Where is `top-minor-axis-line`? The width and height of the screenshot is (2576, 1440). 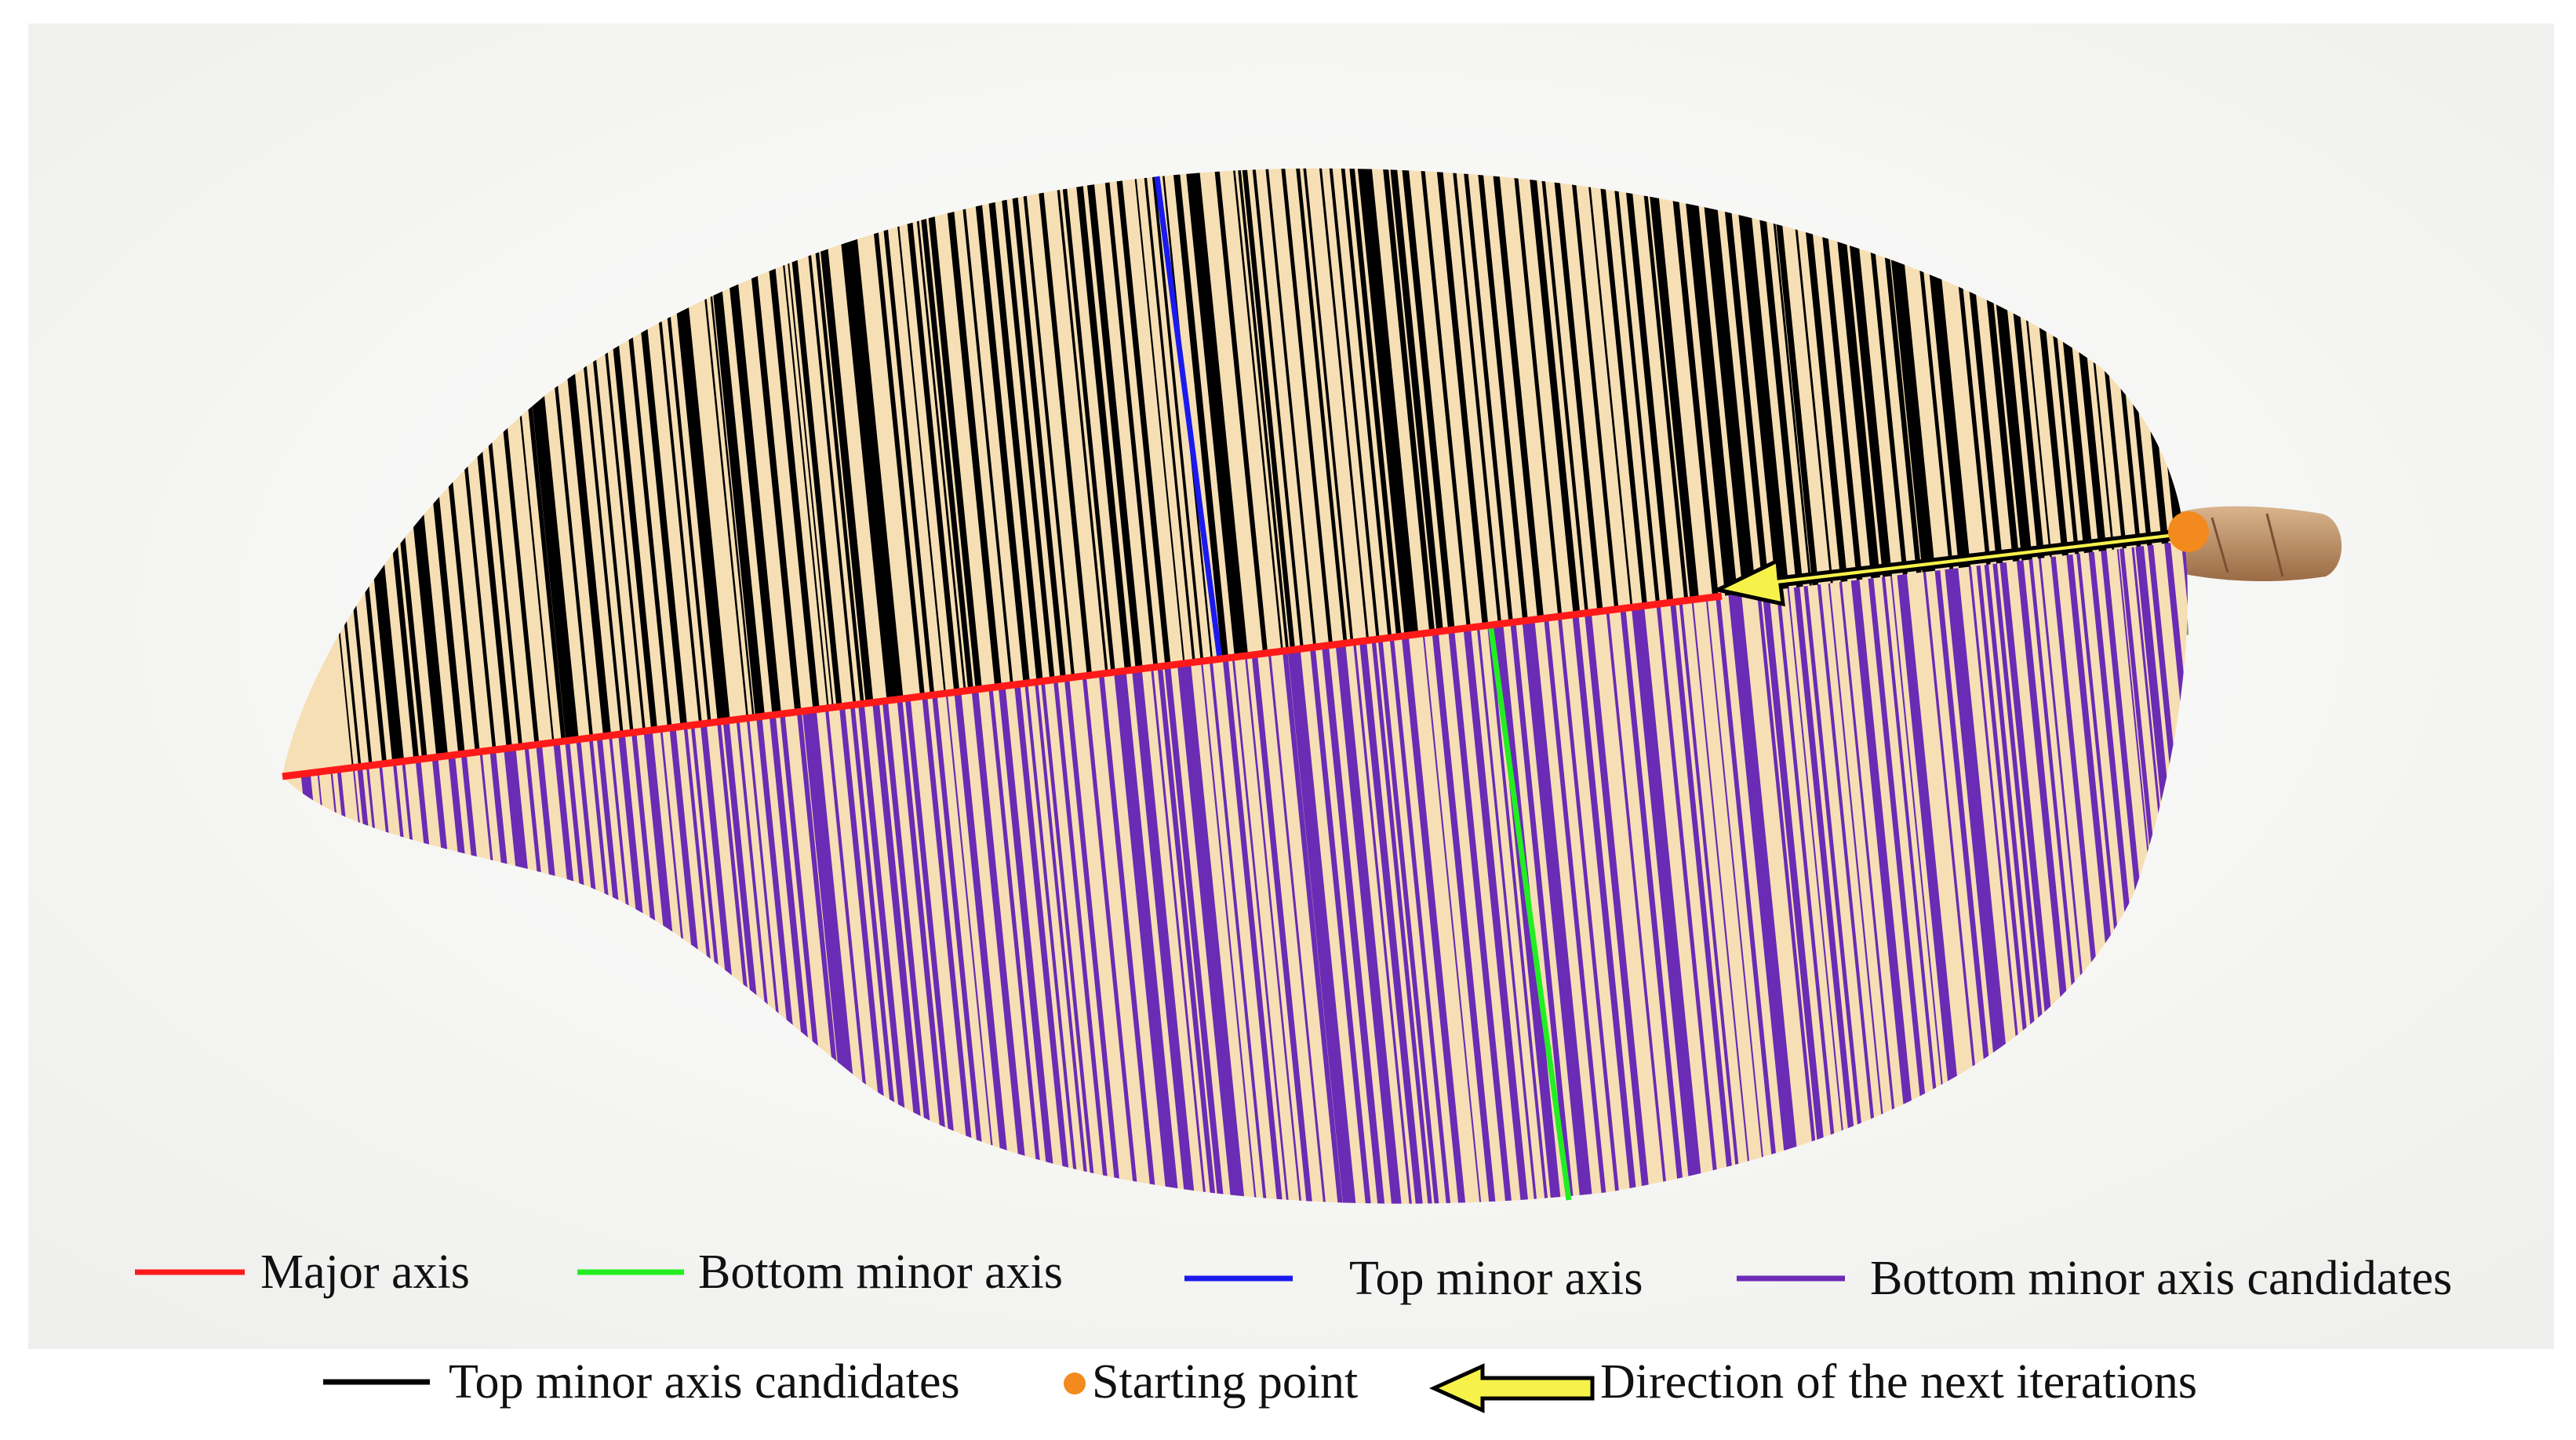
top-minor-axis-line is located at coordinates (1188, 418).